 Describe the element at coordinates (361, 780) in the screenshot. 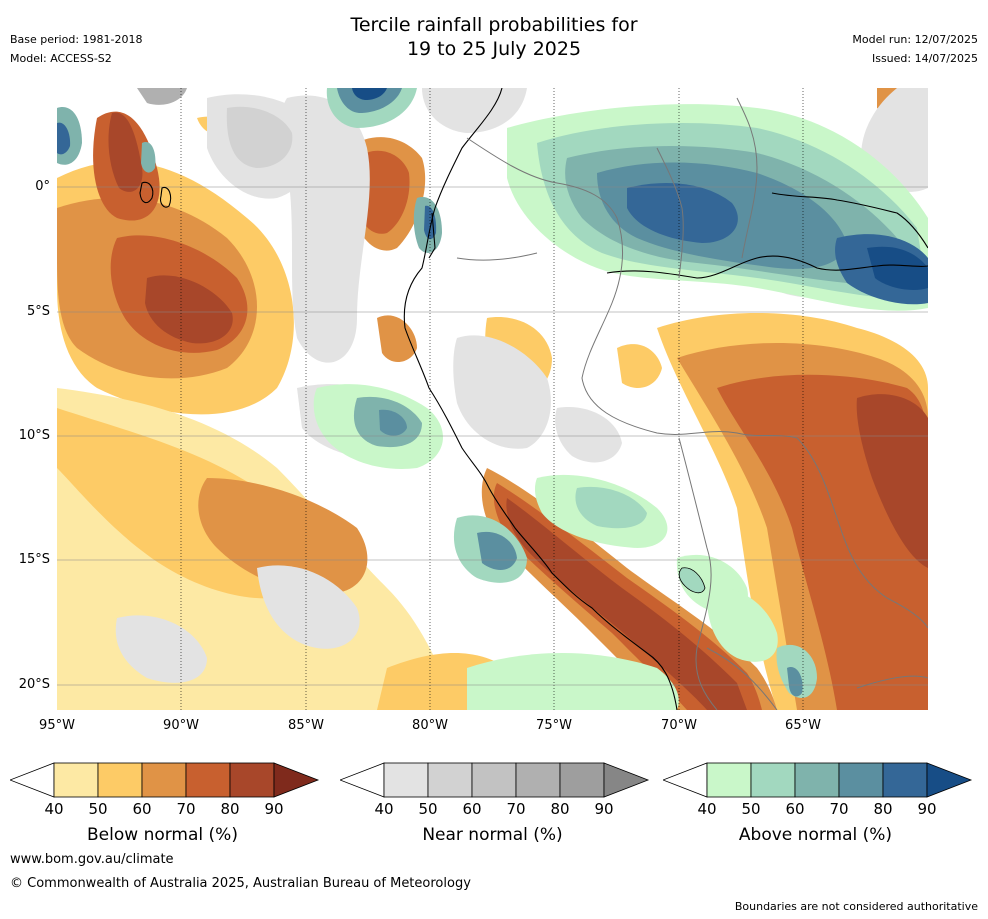

I see `near-under-triangle` at that location.